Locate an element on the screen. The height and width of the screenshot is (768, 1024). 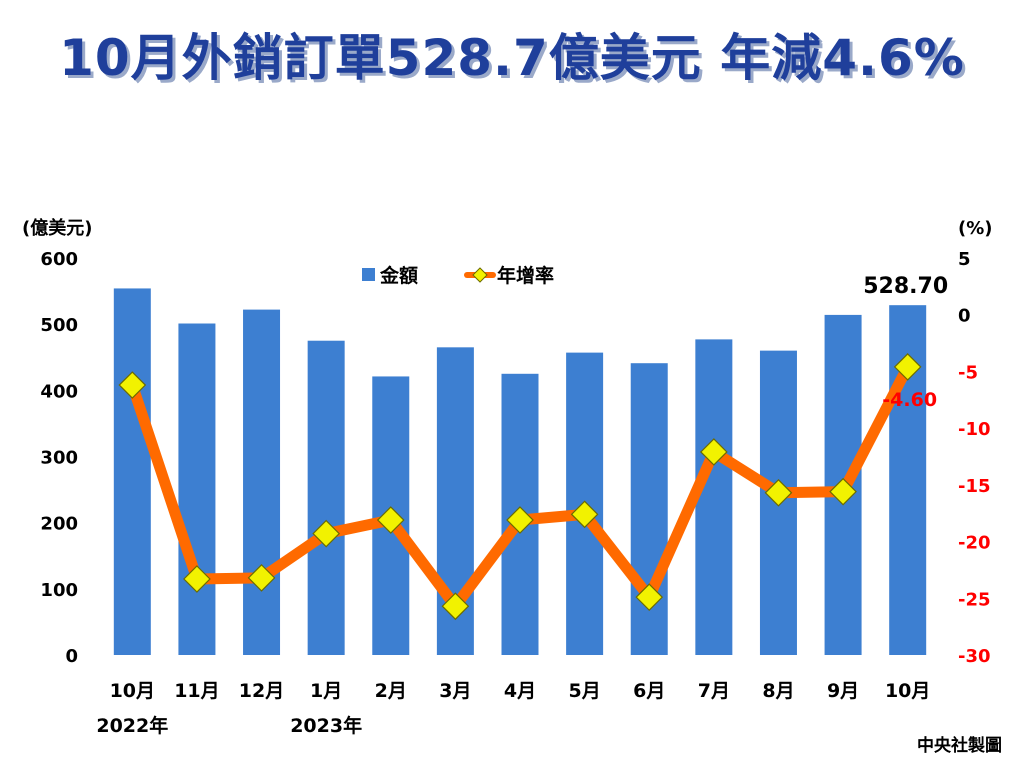
x-tick-label: 6月 is located at coordinates (649, 691).